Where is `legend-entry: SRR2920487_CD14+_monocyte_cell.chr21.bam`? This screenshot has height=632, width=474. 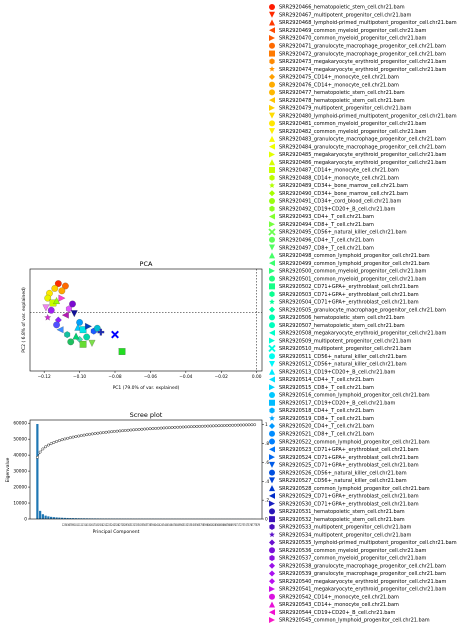 legend-entry: SRR2920487_CD14+_monocyte_cell.chr21.bam is located at coordinates (334, 170).